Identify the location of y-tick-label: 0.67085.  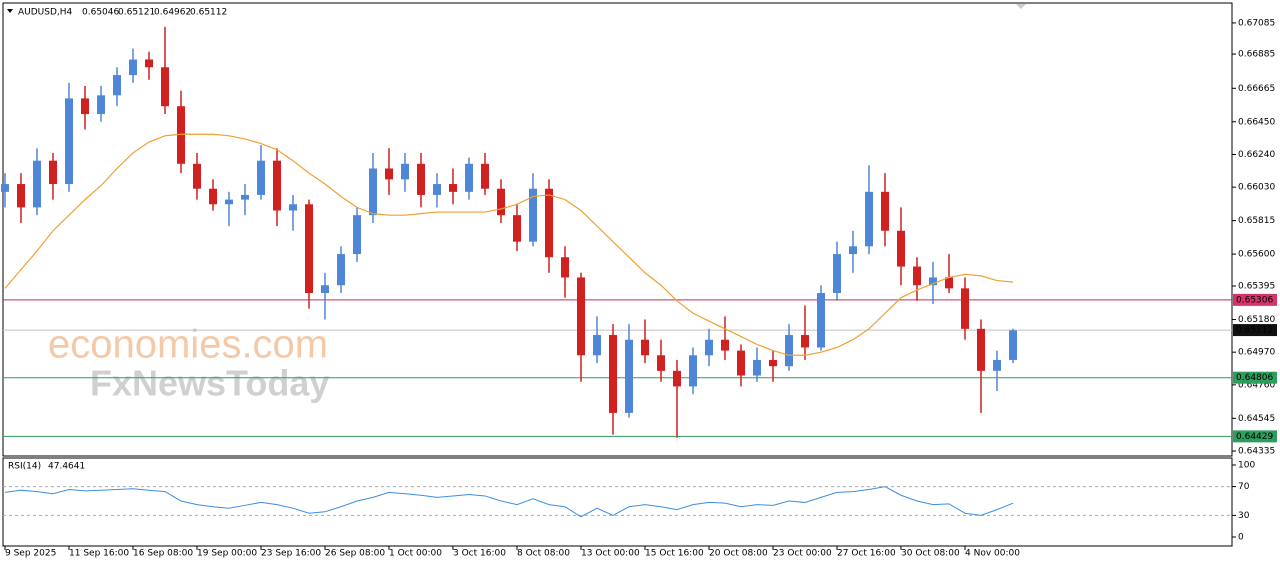
(1256, 23).